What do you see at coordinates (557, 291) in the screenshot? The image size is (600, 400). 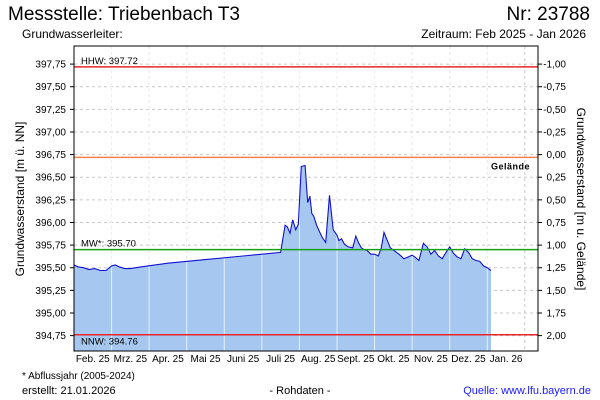 I see `right-tick-label: 1,50` at bounding box center [557, 291].